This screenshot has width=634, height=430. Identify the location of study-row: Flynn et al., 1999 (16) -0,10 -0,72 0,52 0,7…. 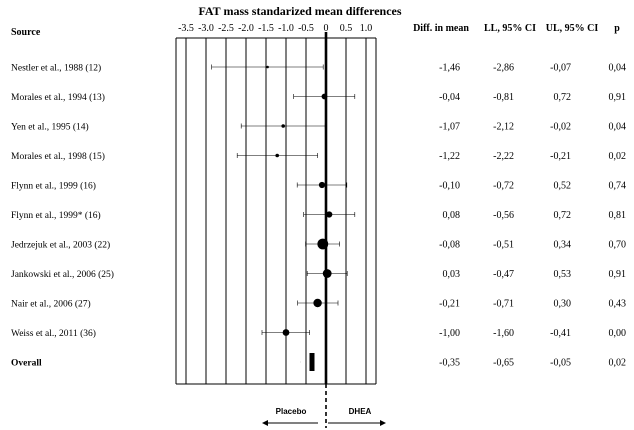
(318, 186).